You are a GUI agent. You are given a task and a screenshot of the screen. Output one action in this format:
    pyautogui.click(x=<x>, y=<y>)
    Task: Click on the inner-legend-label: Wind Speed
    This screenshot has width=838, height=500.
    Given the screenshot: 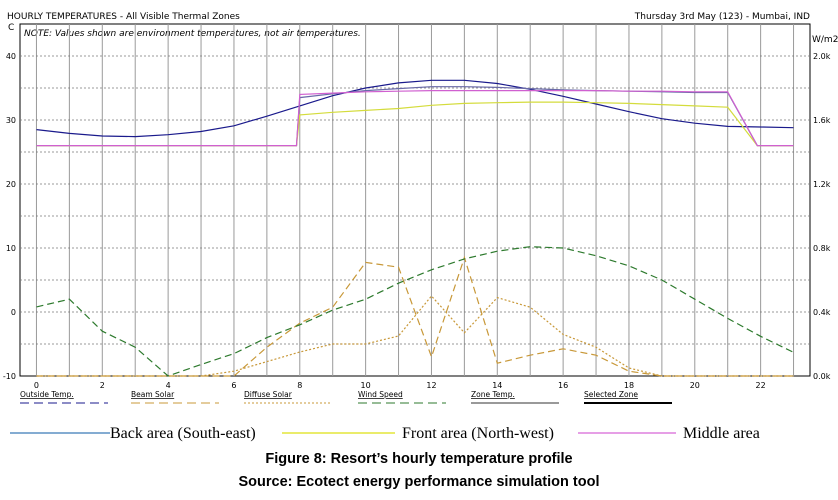 What is the action you would take?
    pyautogui.click(x=380, y=394)
    